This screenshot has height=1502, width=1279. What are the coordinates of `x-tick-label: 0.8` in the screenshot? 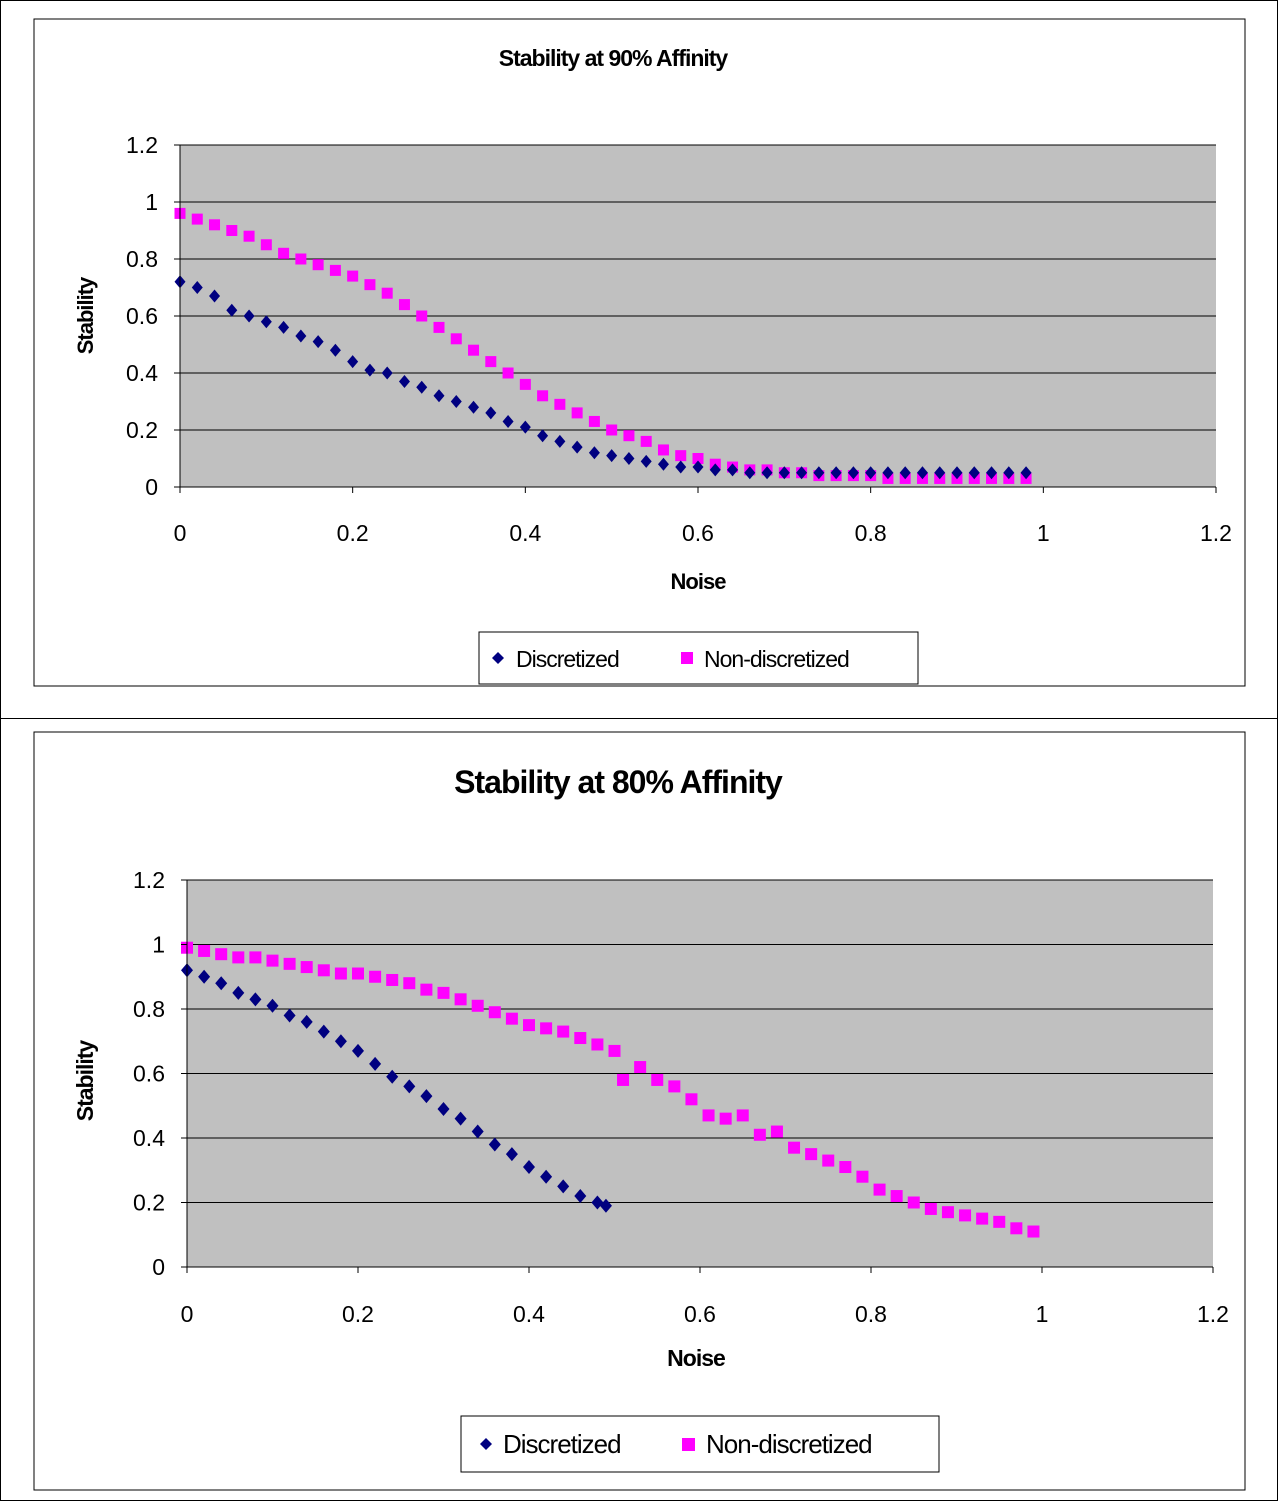 It's located at (871, 533).